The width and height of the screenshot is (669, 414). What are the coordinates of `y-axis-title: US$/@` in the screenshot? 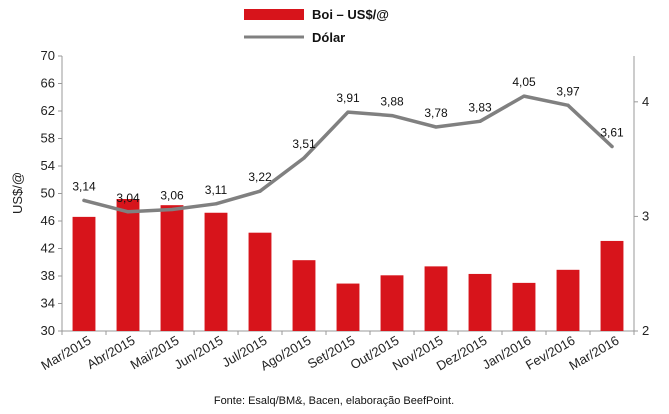 It's located at (17, 193).